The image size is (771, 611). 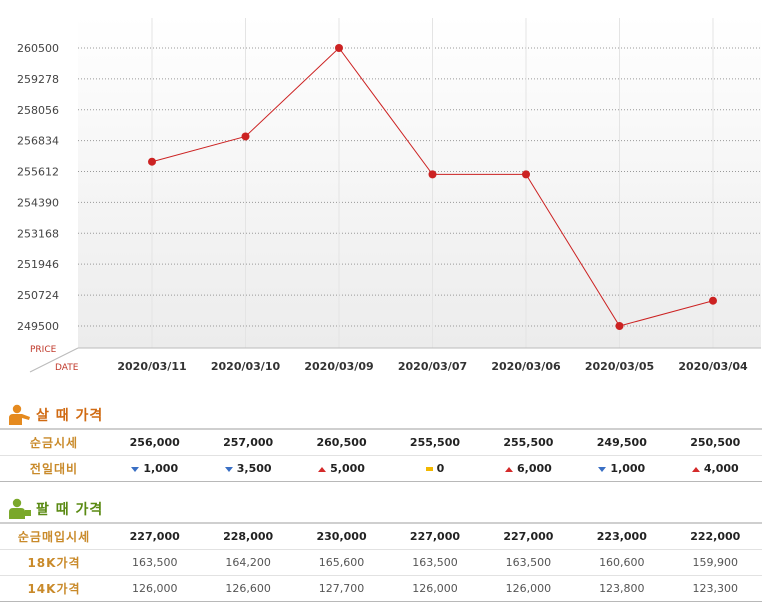 What do you see at coordinates (248, 588) in the screenshot?
I see `price-cell: 126,600` at bounding box center [248, 588].